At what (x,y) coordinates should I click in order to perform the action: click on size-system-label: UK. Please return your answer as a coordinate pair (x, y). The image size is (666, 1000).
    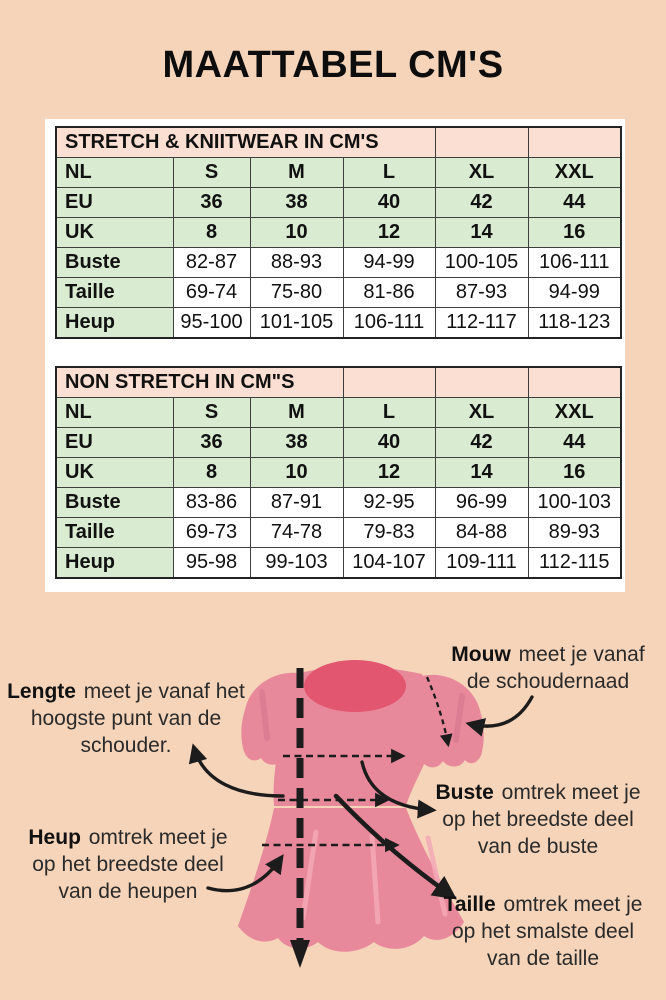
    Looking at the image, I should click on (114, 232).